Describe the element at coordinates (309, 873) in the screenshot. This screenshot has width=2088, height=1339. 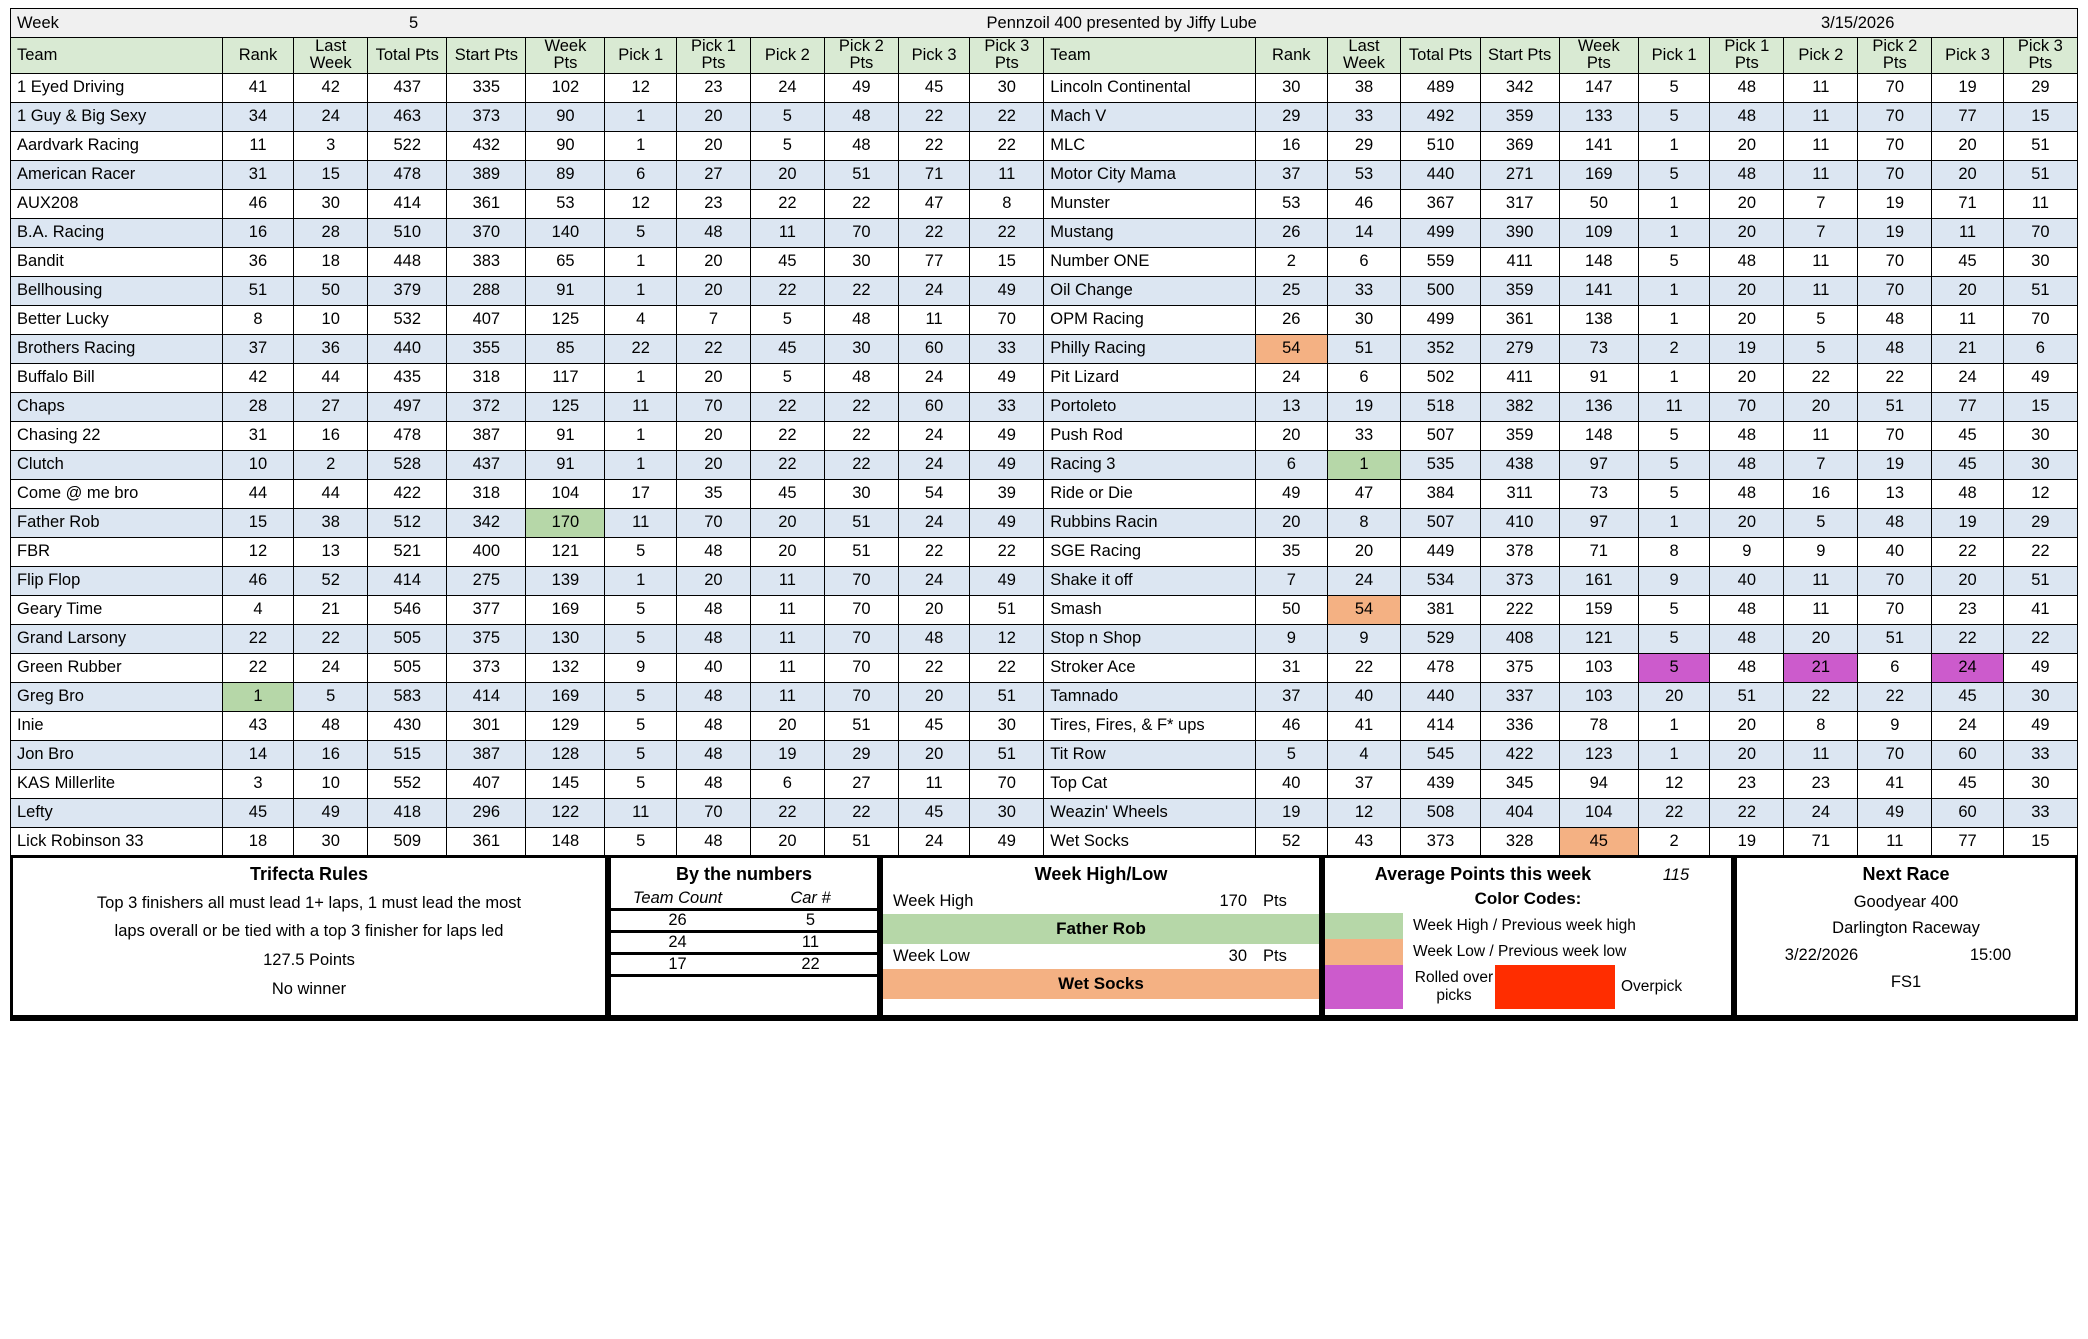
I see `trifecta-title: Trifecta Rules` at that location.